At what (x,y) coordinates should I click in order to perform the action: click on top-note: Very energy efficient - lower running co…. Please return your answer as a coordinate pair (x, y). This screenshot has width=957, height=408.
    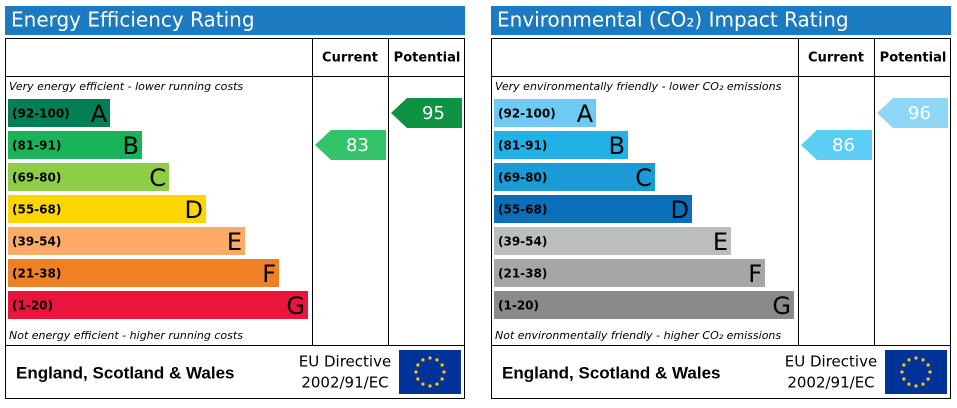
    Looking at the image, I should click on (126, 86).